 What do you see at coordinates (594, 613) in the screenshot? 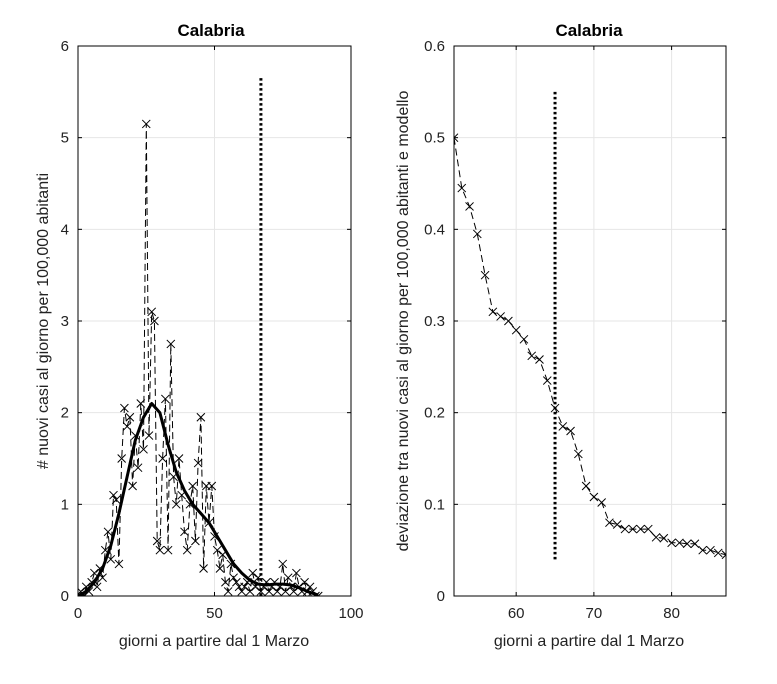
I see `x-tick-label: 70` at bounding box center [594, 613].